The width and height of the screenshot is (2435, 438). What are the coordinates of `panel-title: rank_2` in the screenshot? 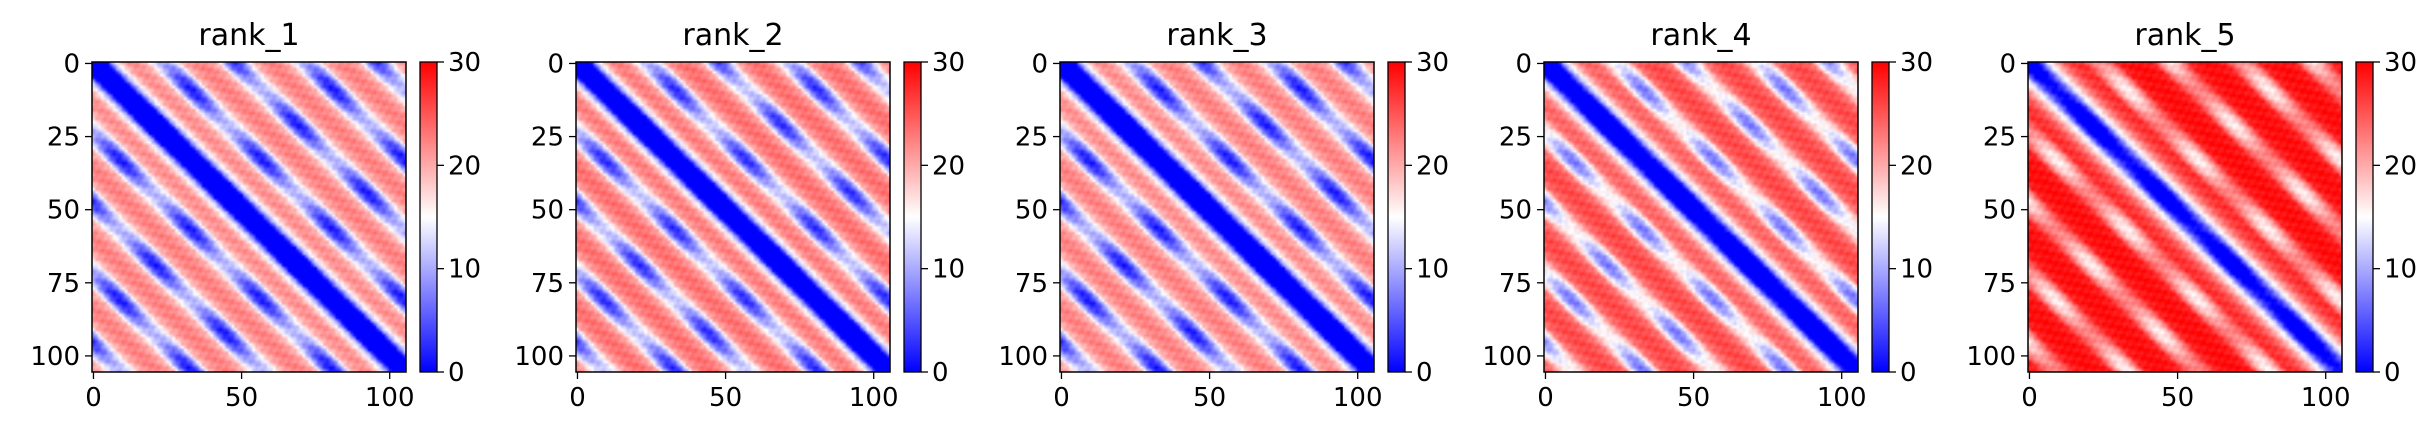 It's located at (732, 35).